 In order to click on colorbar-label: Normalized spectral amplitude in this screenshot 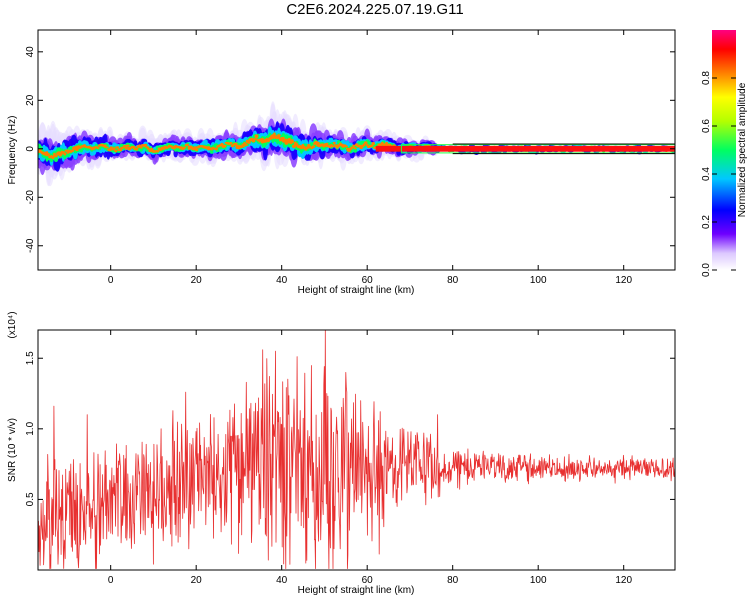, I will do `click(742, 149)`.